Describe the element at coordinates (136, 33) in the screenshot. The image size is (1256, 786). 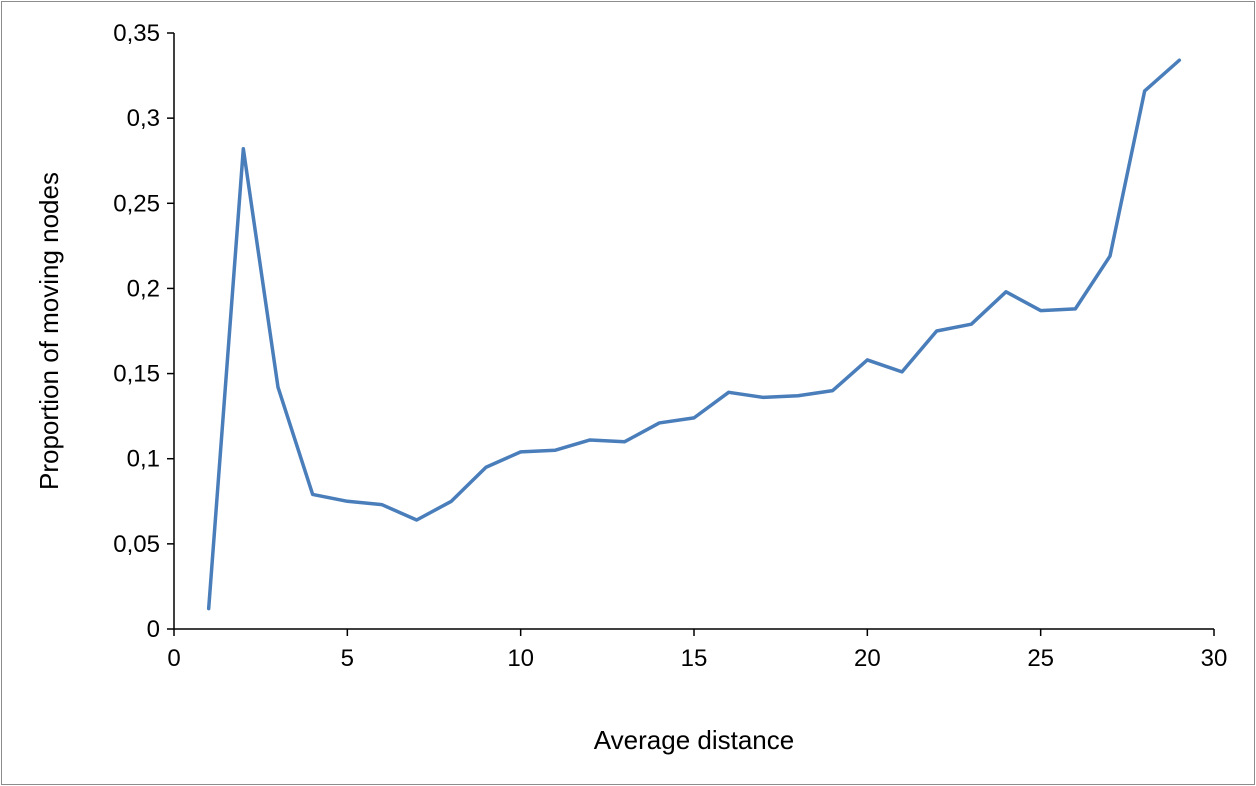
I see `y-tick-label: 0,35` at that location.